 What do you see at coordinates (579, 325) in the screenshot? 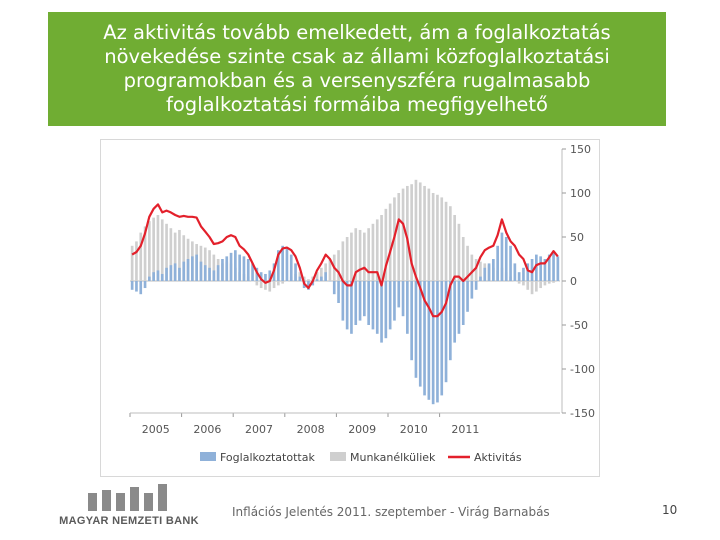
I see `y-tick-label: -50` at bounding box center [579, 325].